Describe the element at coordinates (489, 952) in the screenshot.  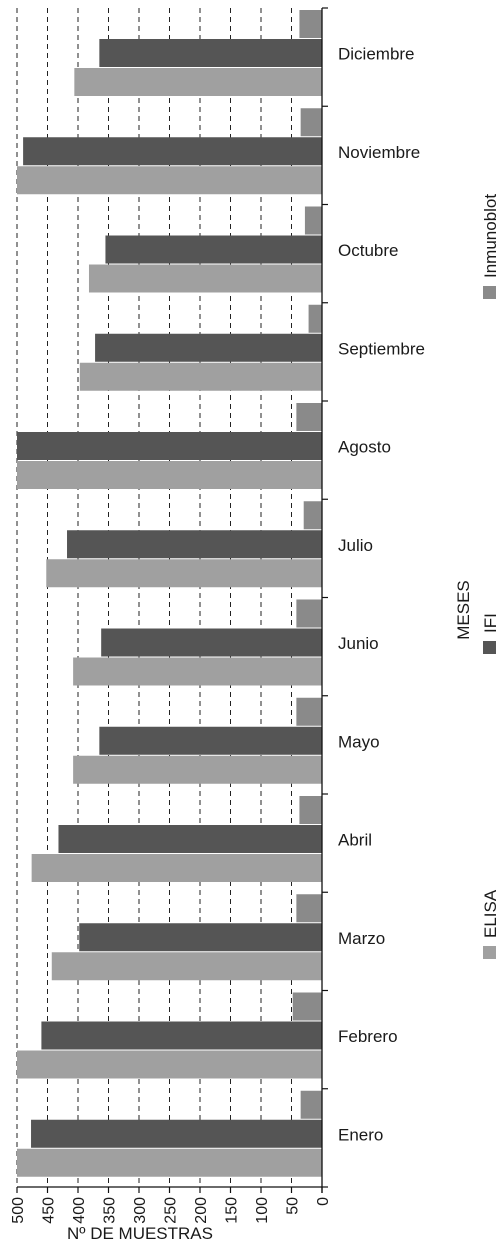
I see `legend-swatch-elisa` at that location.